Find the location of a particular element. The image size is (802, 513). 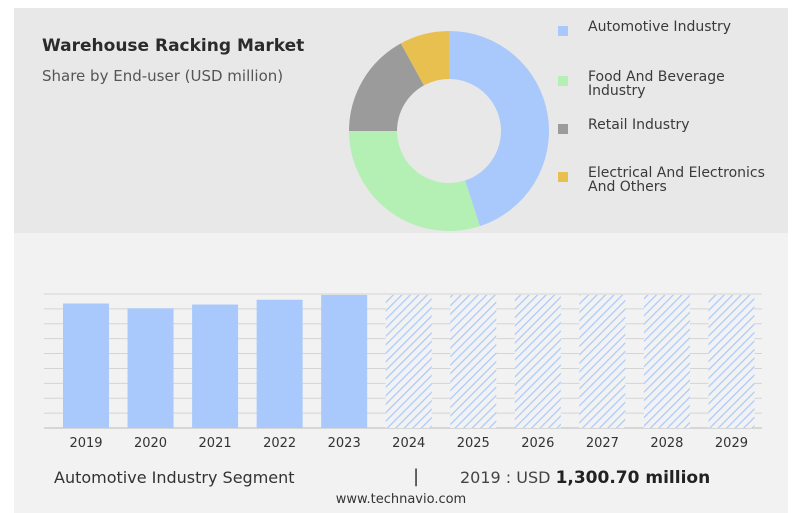

legend-label: Retail Industry is located at coordinates (639, 125).